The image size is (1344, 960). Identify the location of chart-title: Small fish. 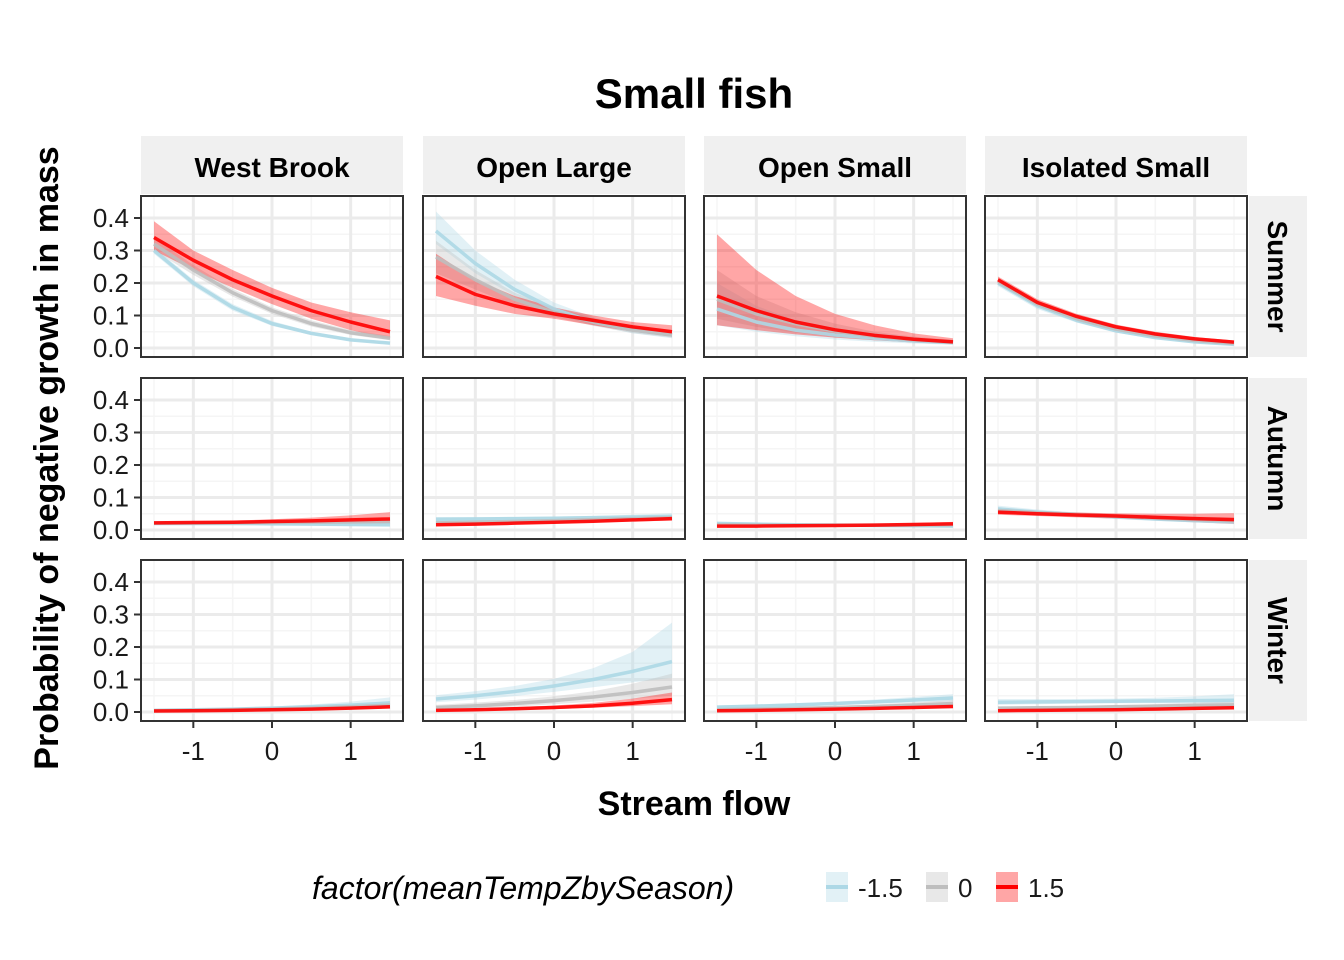
(694, 93).